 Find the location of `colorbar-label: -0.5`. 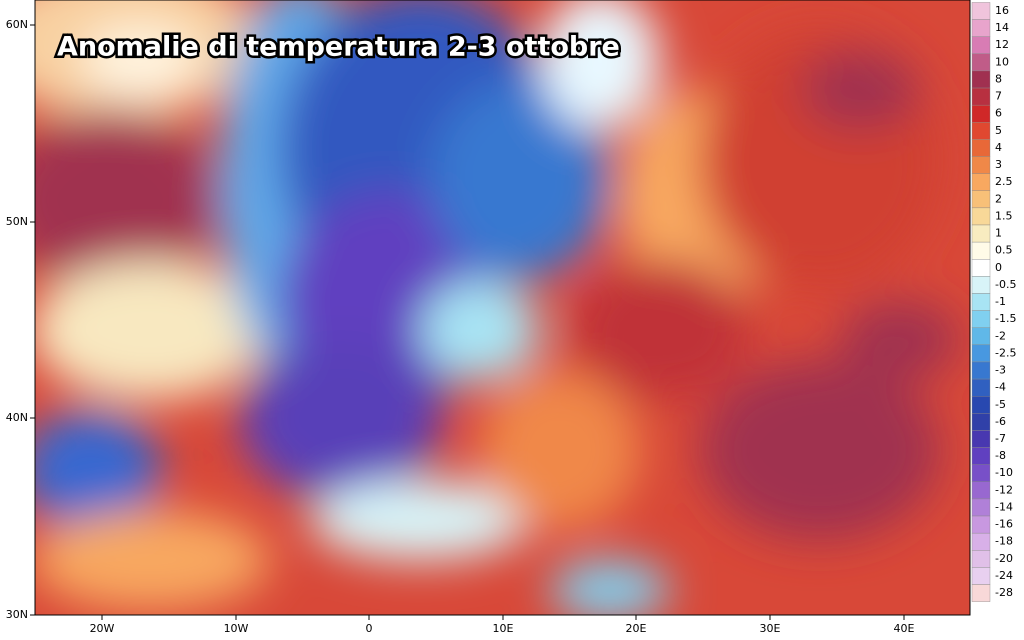

colorbar-label: -0.5 is located at coordinates (1005, 284).